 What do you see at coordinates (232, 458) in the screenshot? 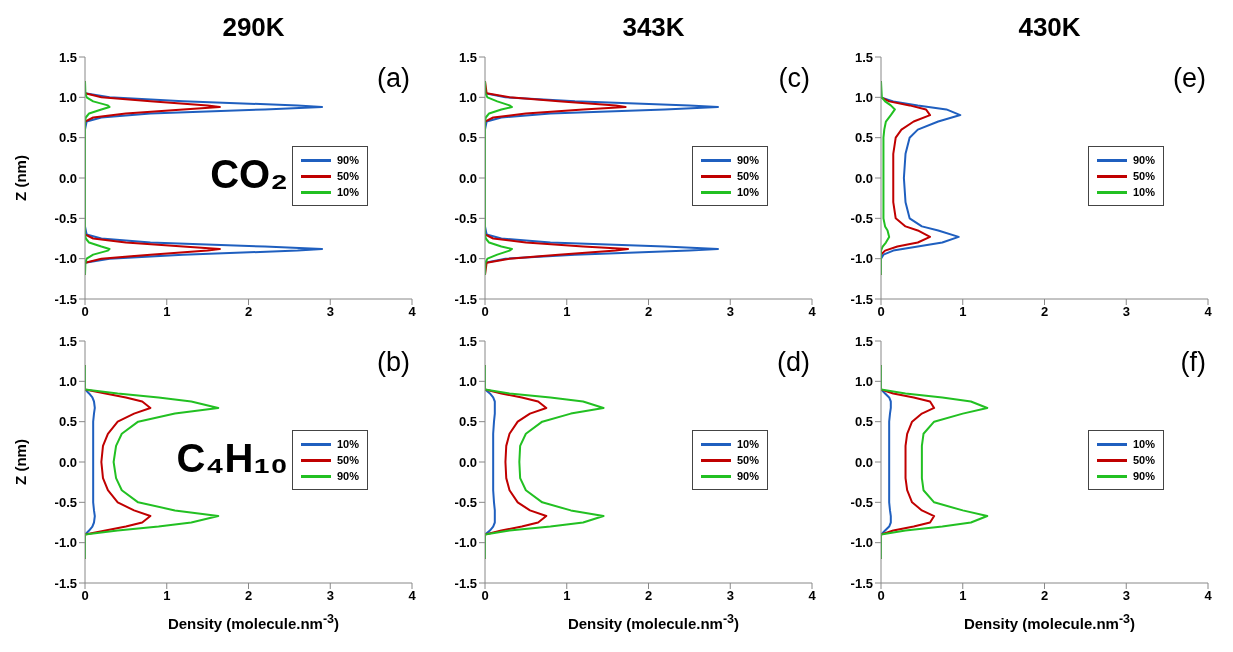
I see `annotation: C₄H₁₀` at bounding box center [232, 458].